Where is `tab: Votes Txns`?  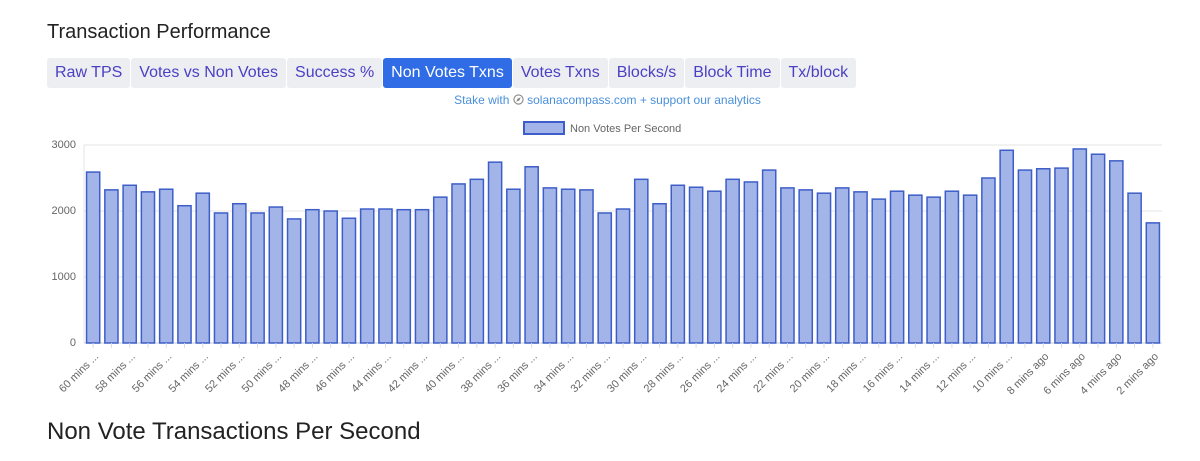 tab: Votes Txns is located at coordinates (560, 73).